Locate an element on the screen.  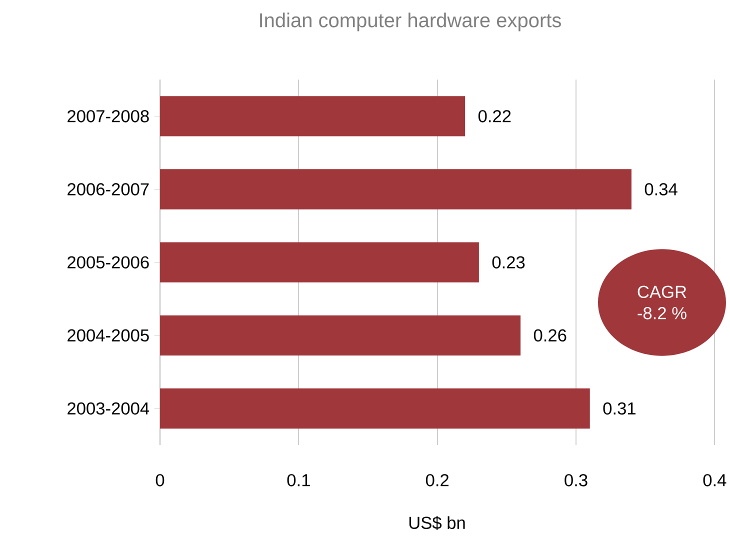
x-tick-label: 0.3 is located at coordinates (576, 480).